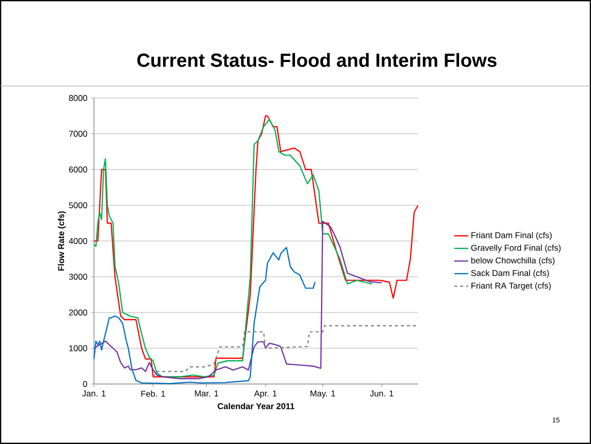  What do you see at coordinates (206, 393) in the screenshot?
I see `x-tick-label: Mar. 1` at bounding box center [206, 393].